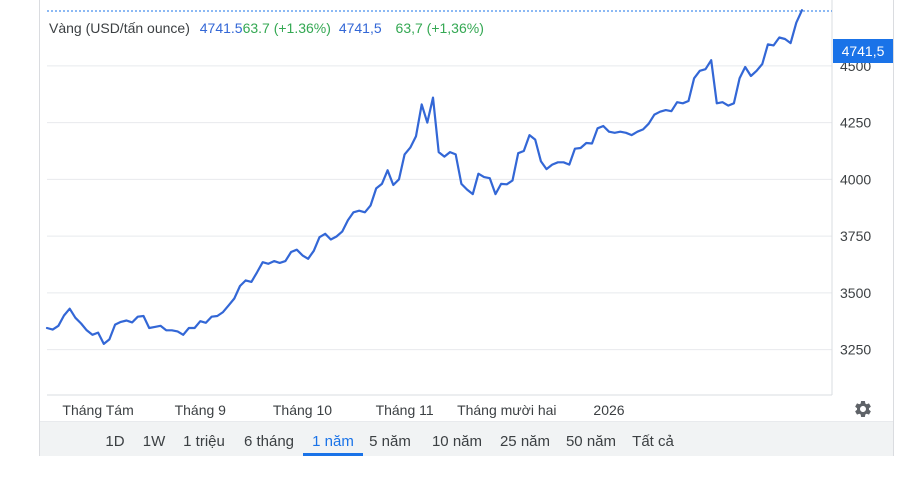  Describe the element at coordinates (525, 441) in the screenshot. I see `range-option: 25 năm` at that location.